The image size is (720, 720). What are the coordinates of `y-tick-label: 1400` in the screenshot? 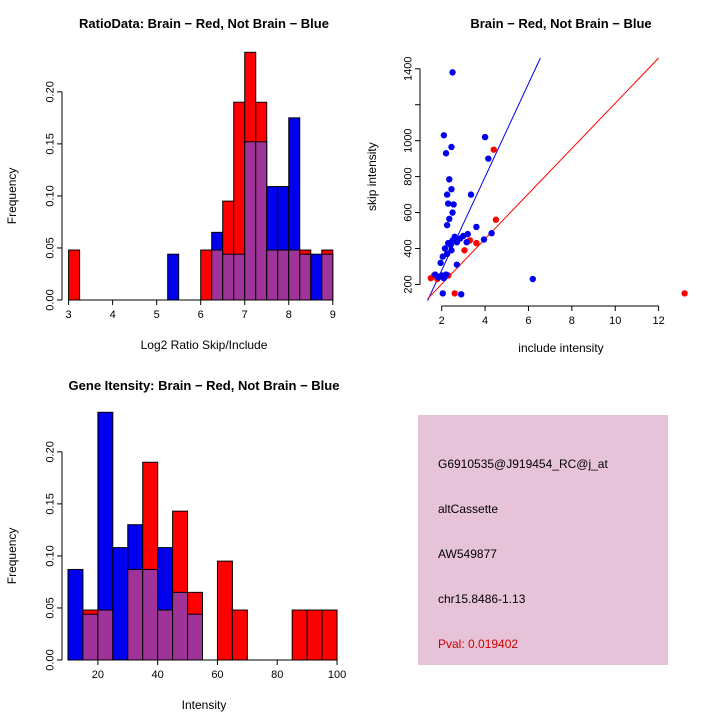 It's located at (409, 69).